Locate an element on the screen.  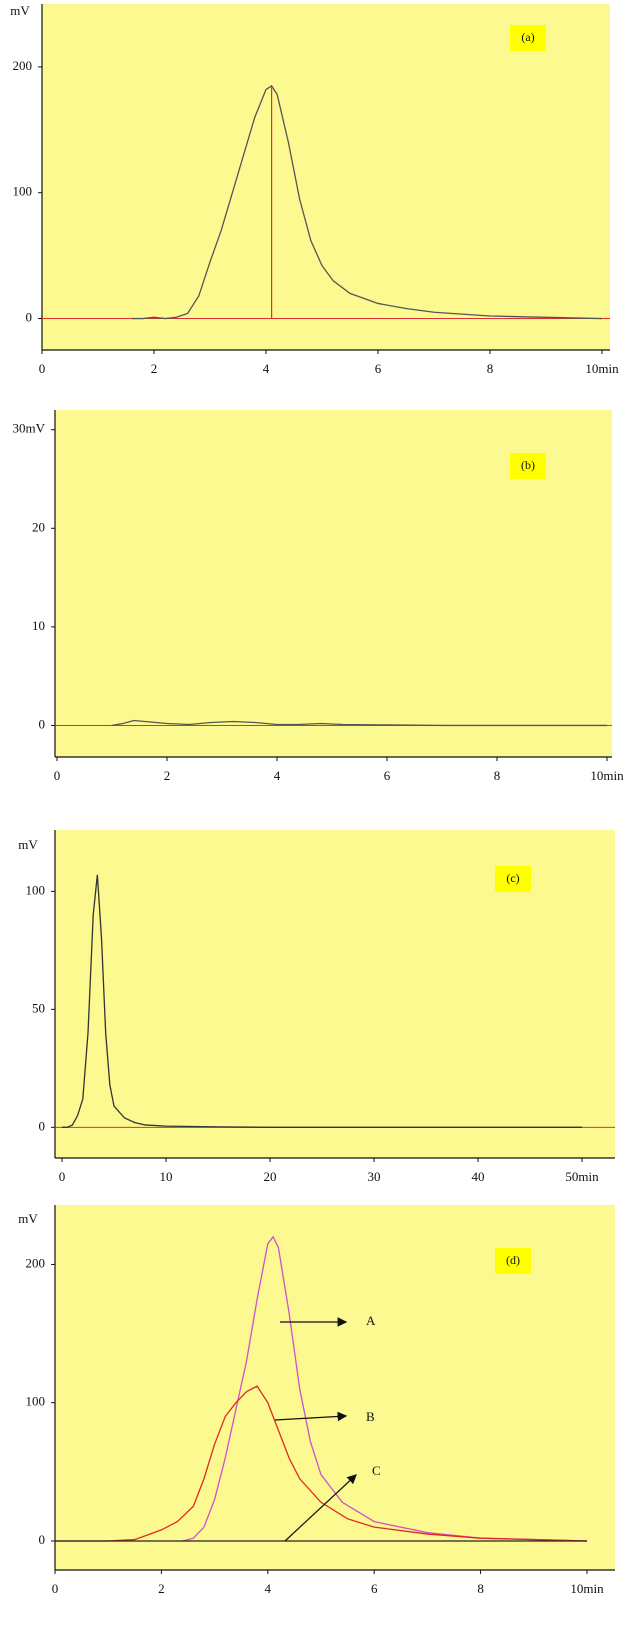
x-tick-label: 10 is located at coordinates (166, 1176).